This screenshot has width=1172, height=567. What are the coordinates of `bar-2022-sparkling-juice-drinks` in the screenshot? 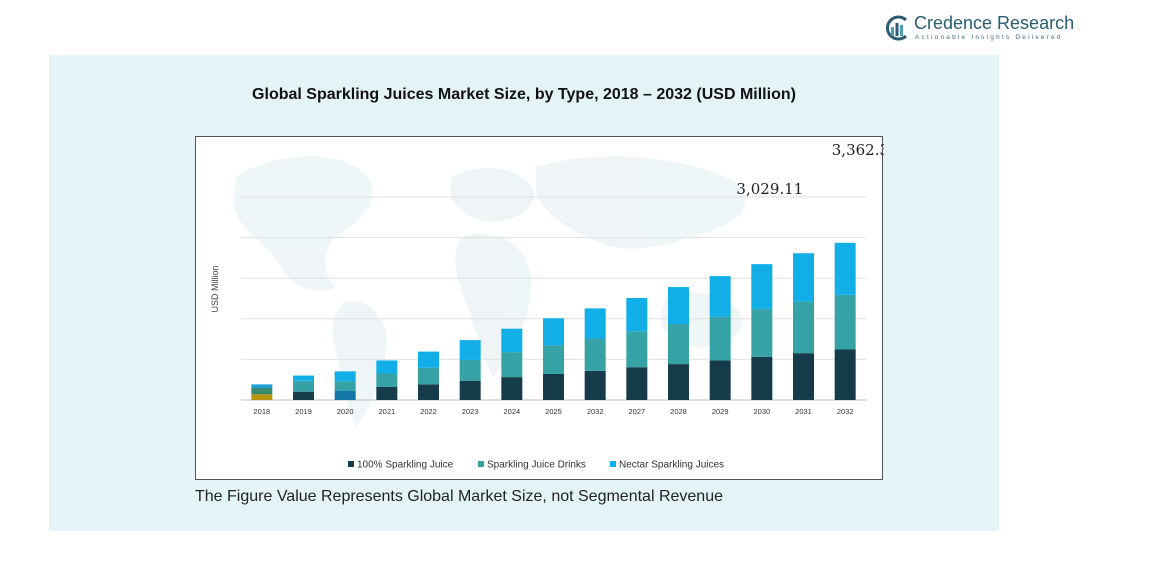 It's located at (428, 376).